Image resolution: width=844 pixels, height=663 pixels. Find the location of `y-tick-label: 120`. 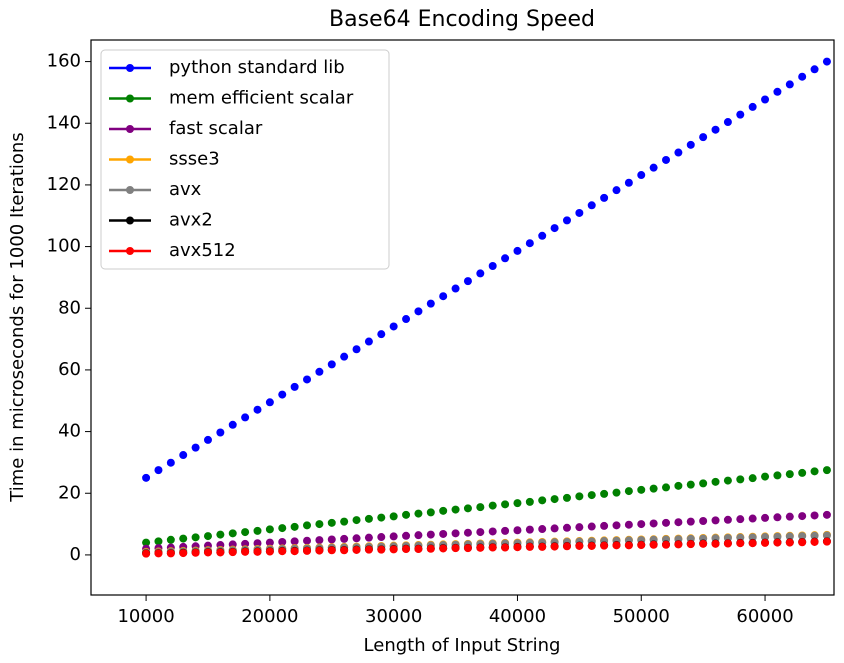

y-tick-label: 120 is located at coordinates (64, 184).